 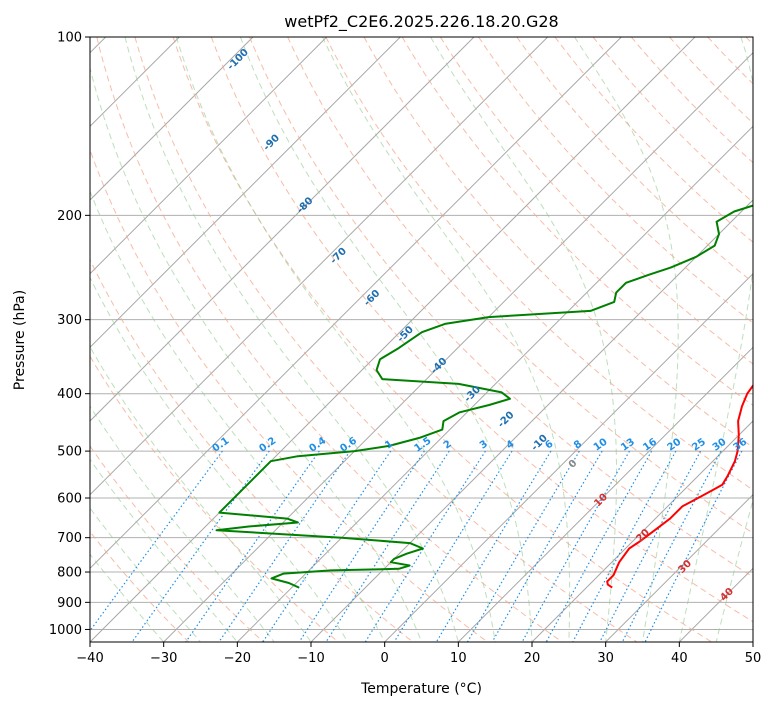 What do you see at coordinates (69, 499) in the screenshot?
I see `y-tick-label: 600` at bounding box center [69, 499].